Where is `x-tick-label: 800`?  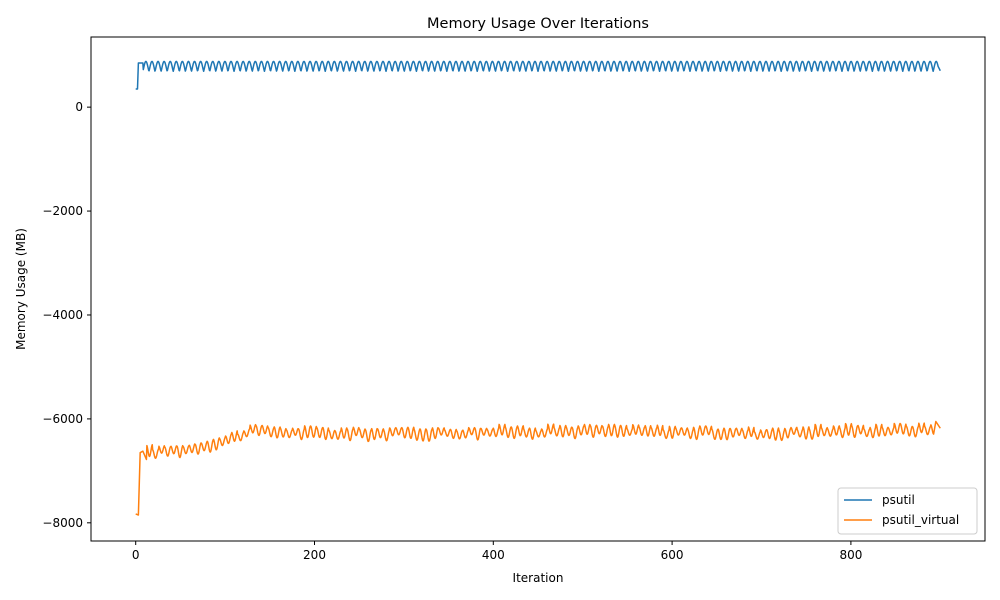
x-tick-label: 800 is located at coordinates (850, 555).